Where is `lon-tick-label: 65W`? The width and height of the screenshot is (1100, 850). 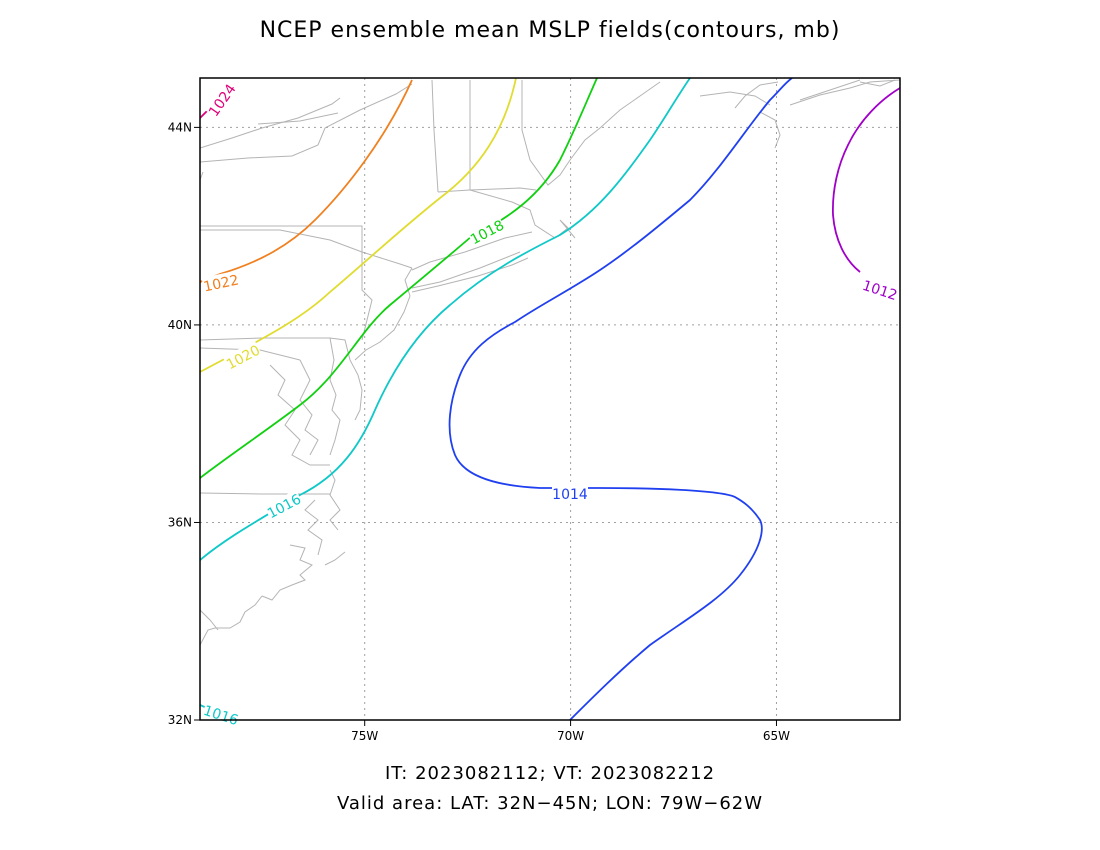
lon-tick-label: 65W is located at coordinates (776, 736).